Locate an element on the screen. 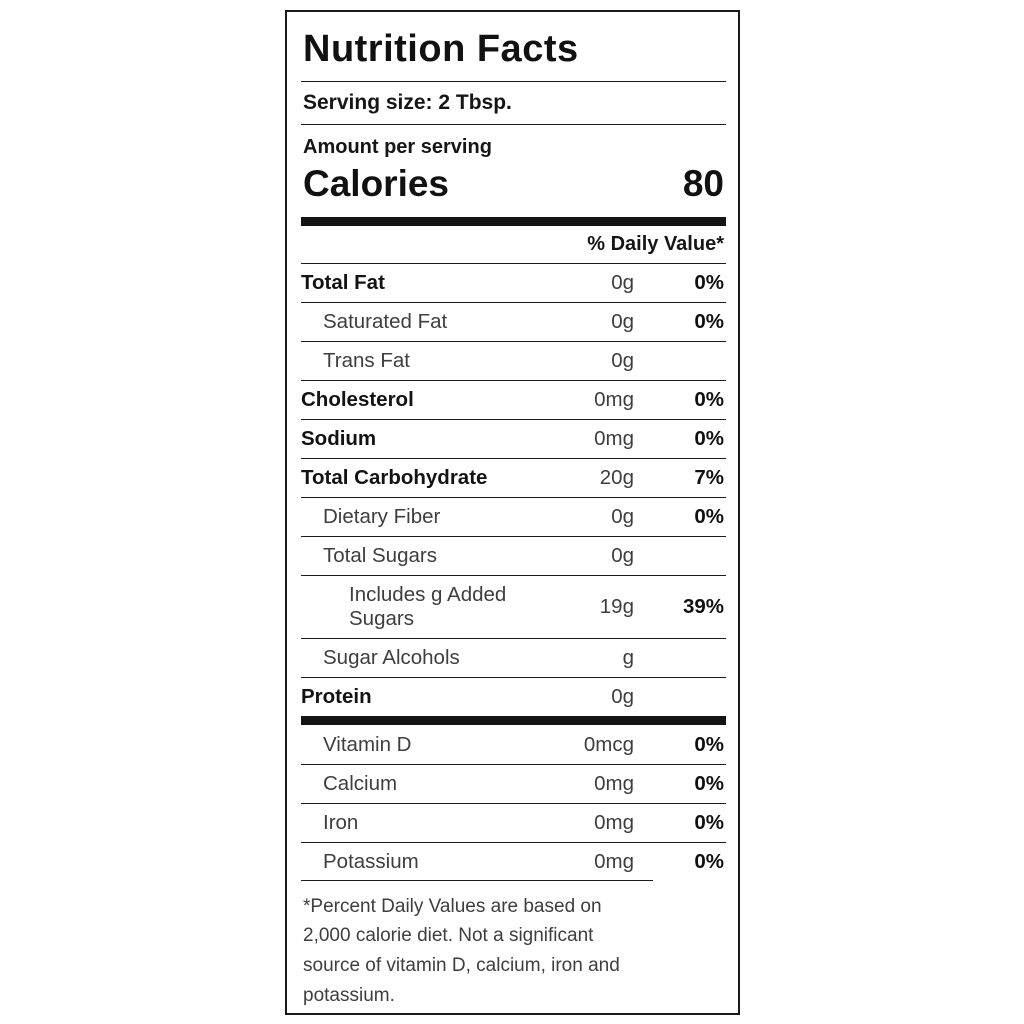  nutrient-name: Cholesterol is located at coordinates (357, 399).